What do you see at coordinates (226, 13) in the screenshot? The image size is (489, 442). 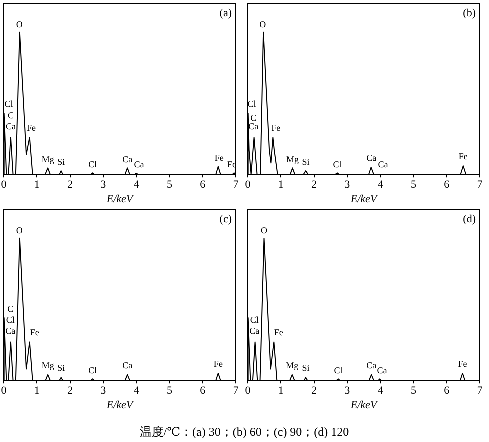 I see `chart-title: (a)` at bounding box center [226, 13].